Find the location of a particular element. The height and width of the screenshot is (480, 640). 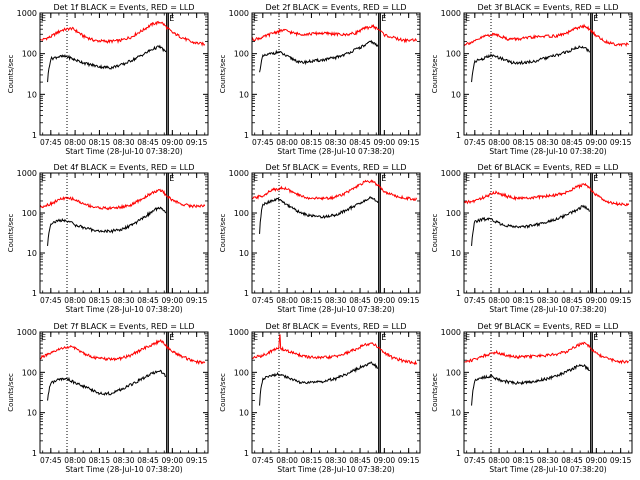

chart-title: Det 1f BLACK = Events, RED = LLD is located at coordinates (123, 7).